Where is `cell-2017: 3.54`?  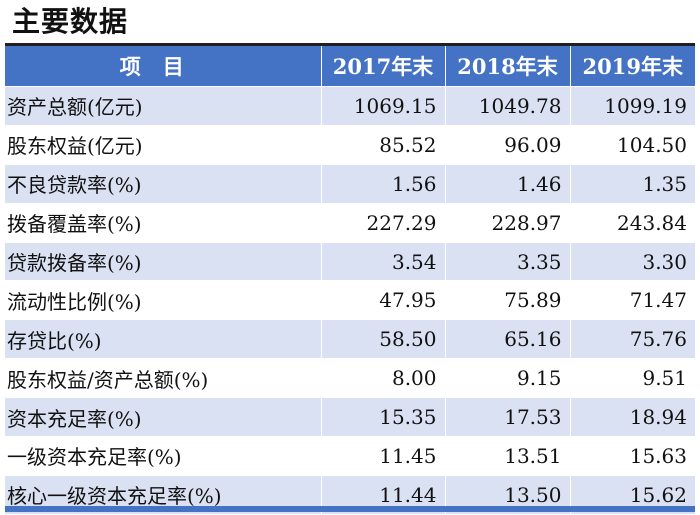
cell-2017: 3.54 is located at coordinates (382, 262).